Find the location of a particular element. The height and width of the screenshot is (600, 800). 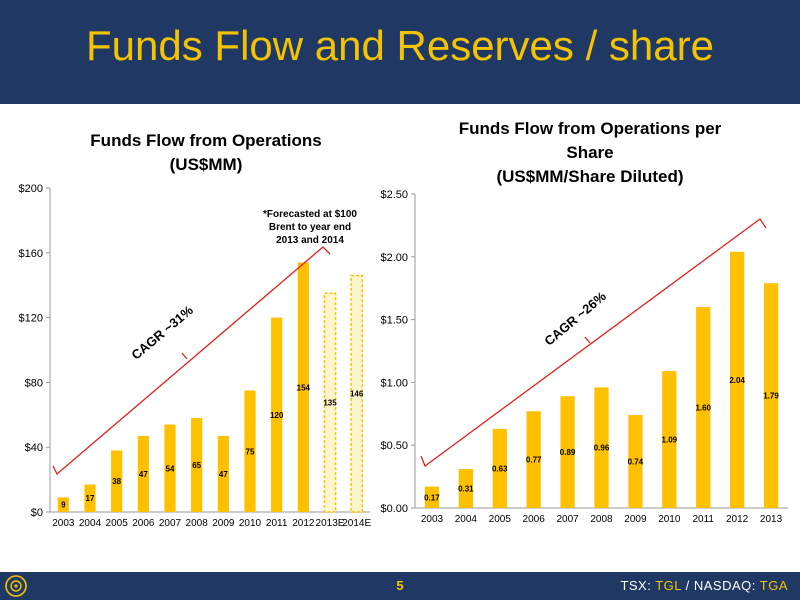

chart1-data-label: 154 is located at coordinates (304, 387).